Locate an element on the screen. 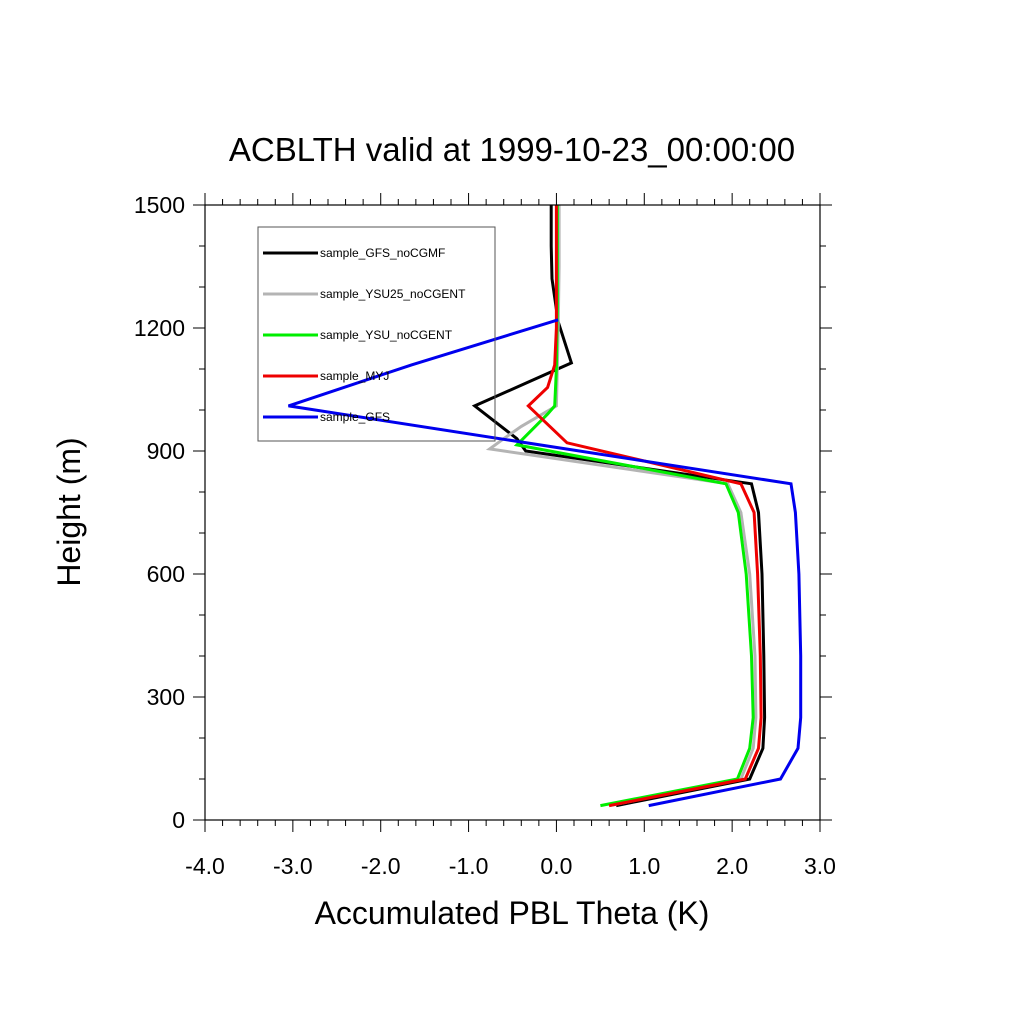 The width and height of the screenshot is (1024, 1029). y-tick-label: 900 is located at coordinates (166, 451).